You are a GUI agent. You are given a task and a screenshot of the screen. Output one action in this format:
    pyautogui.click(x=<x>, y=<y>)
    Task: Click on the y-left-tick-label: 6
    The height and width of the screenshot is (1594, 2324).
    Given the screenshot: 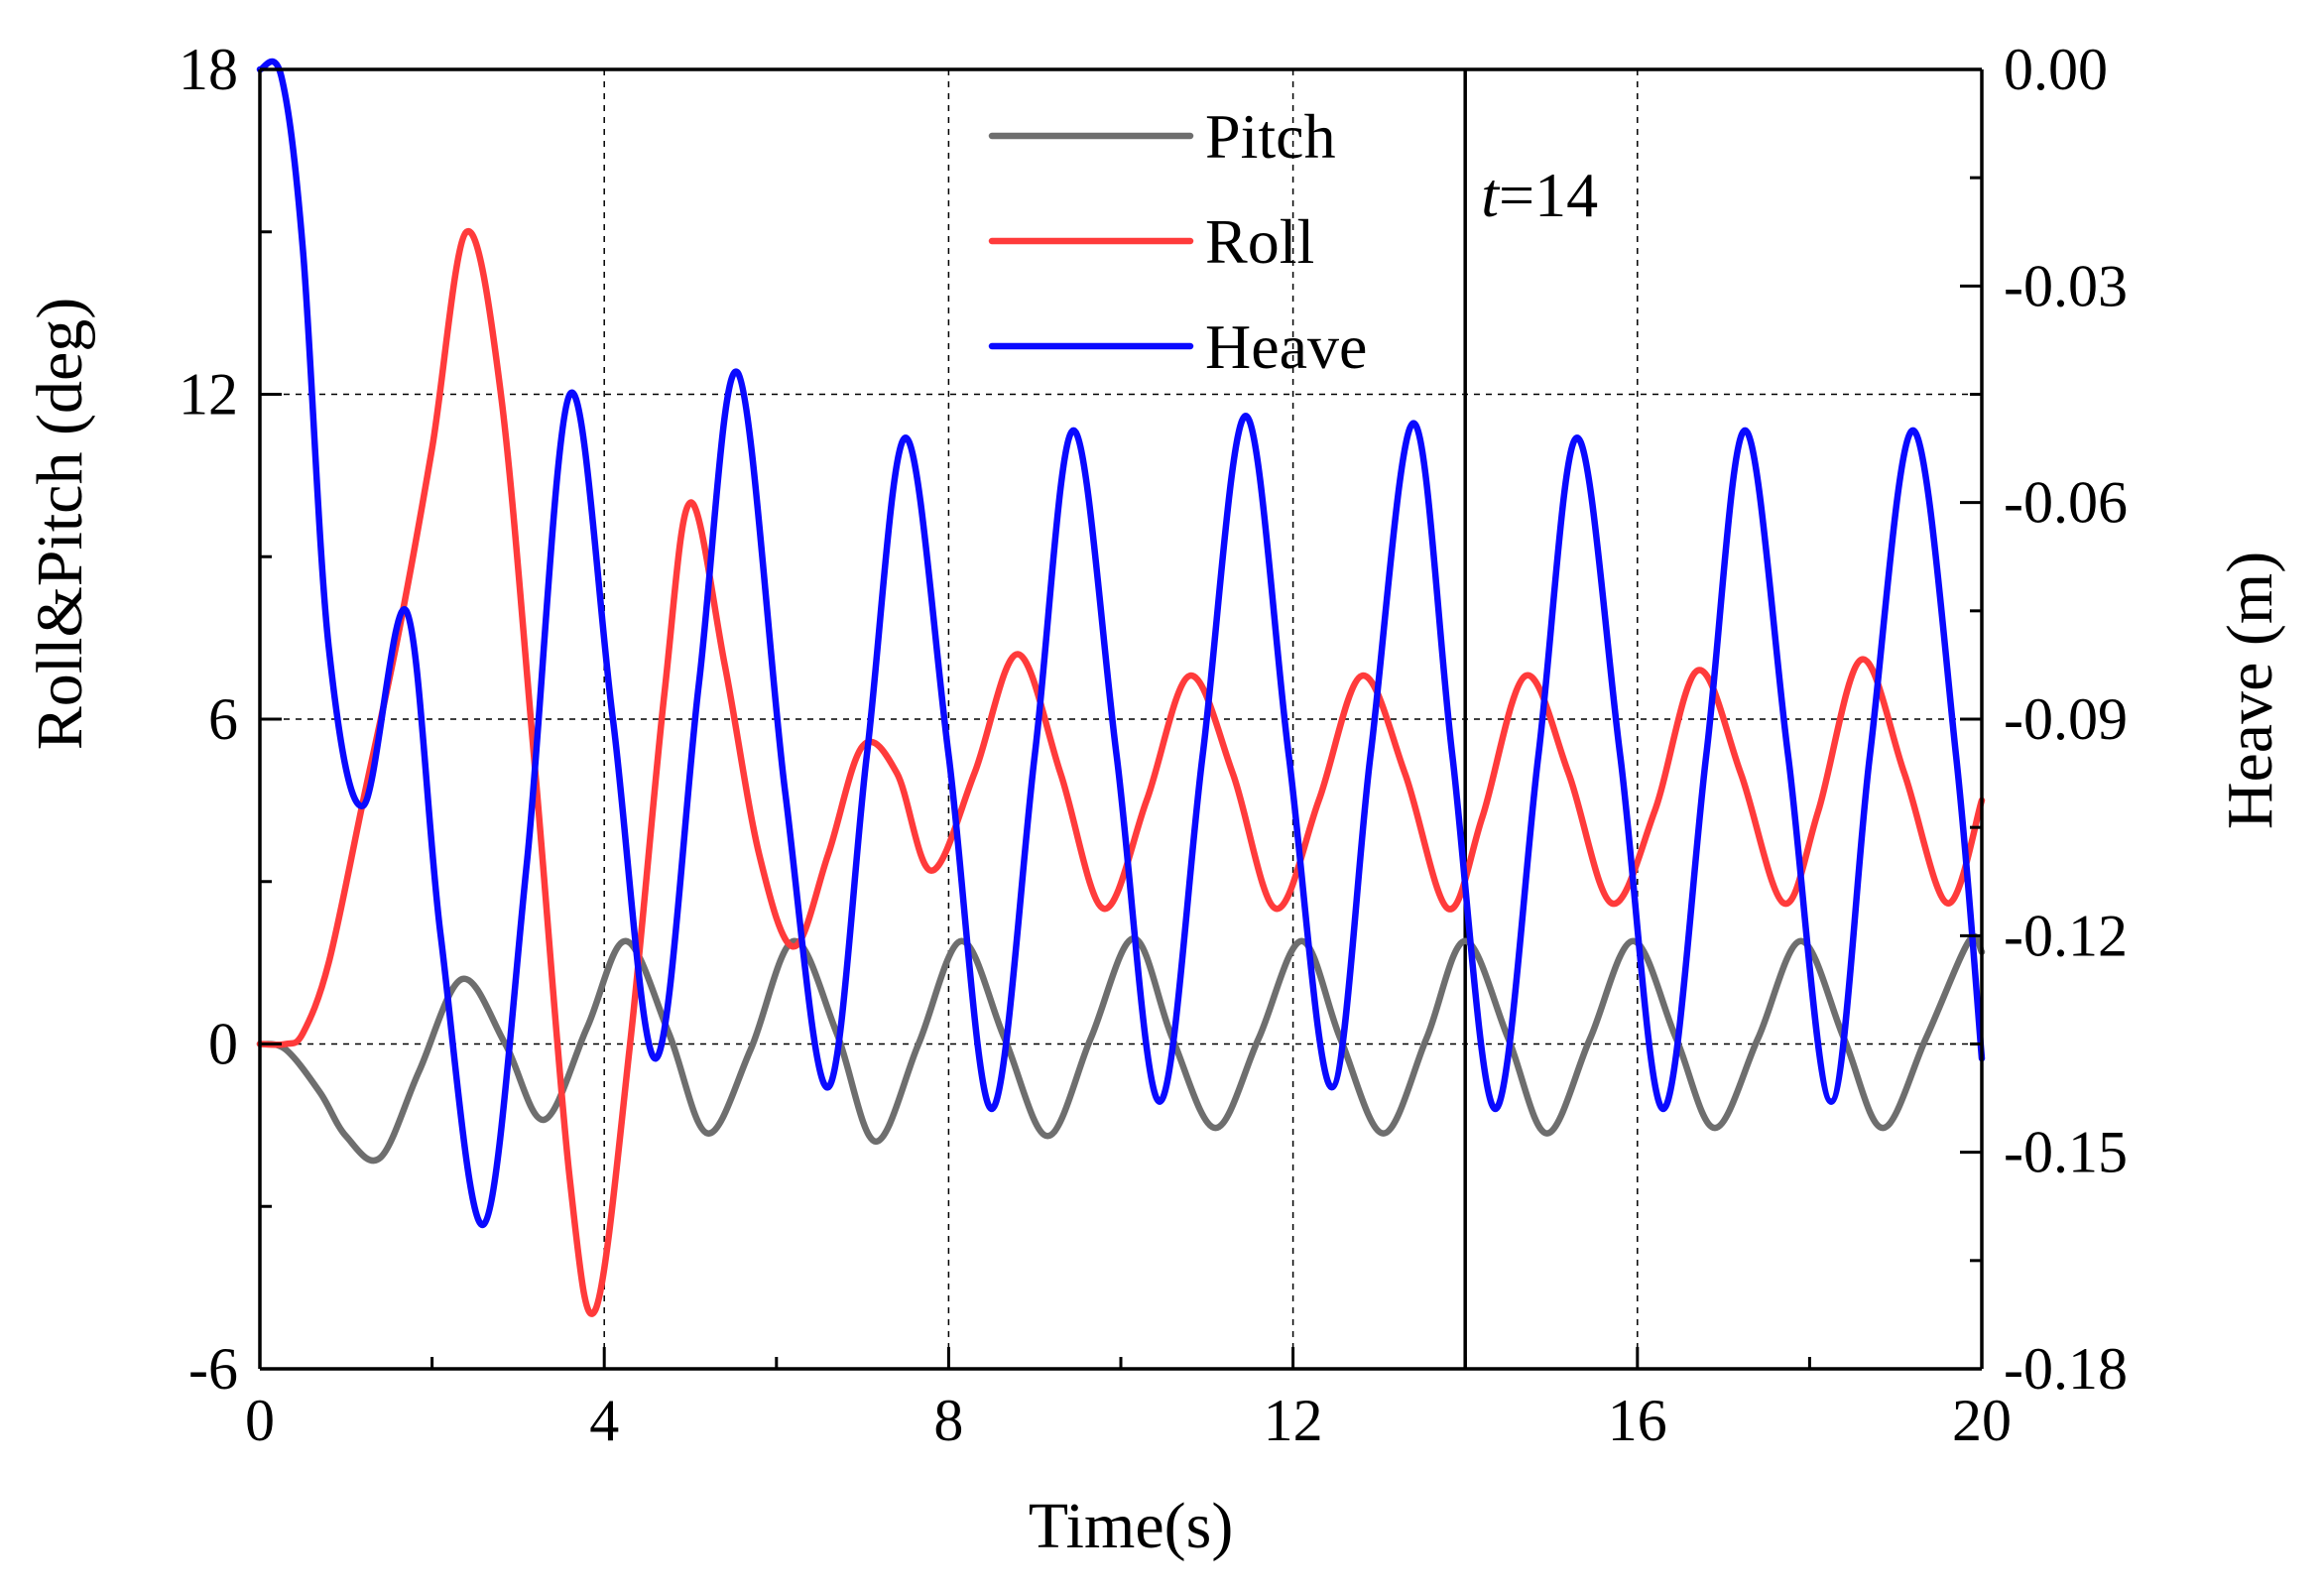 What is the action you would take?
    pyautogui.click(x=223, y=719)
    